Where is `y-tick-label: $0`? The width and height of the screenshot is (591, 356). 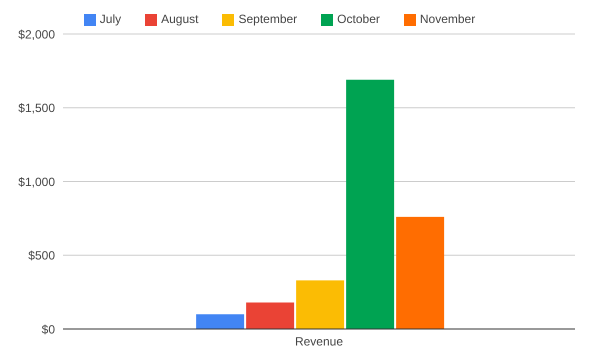 y-tick-label: $0 is located at coordinates (49, 329).